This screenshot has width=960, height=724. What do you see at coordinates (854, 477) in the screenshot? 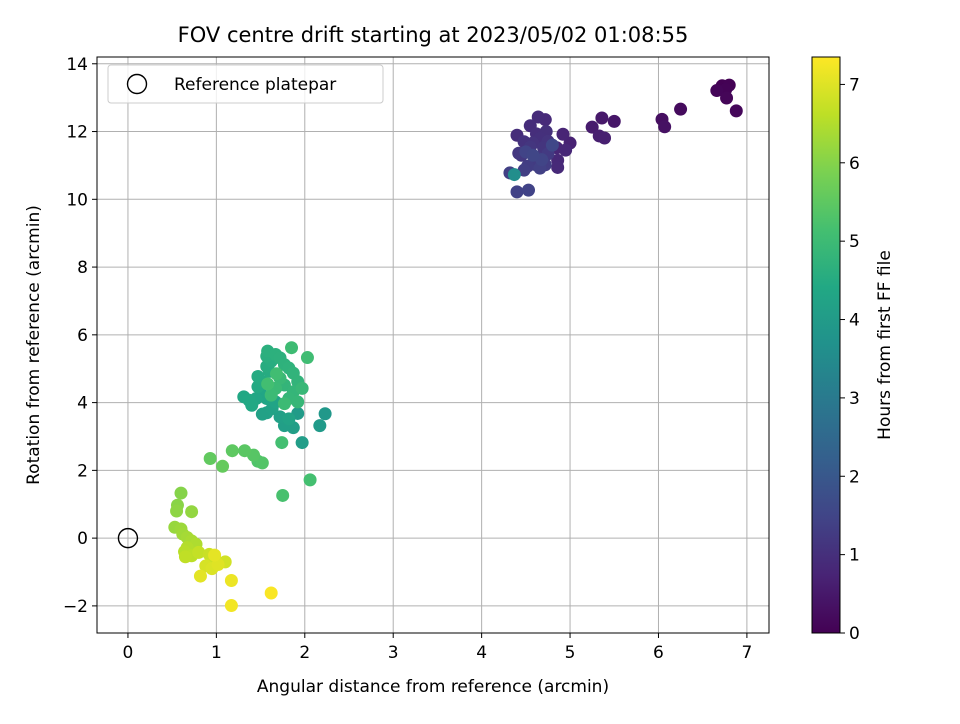
I see `colorbar-tick-label: 2` at bounding box center [854, 477].